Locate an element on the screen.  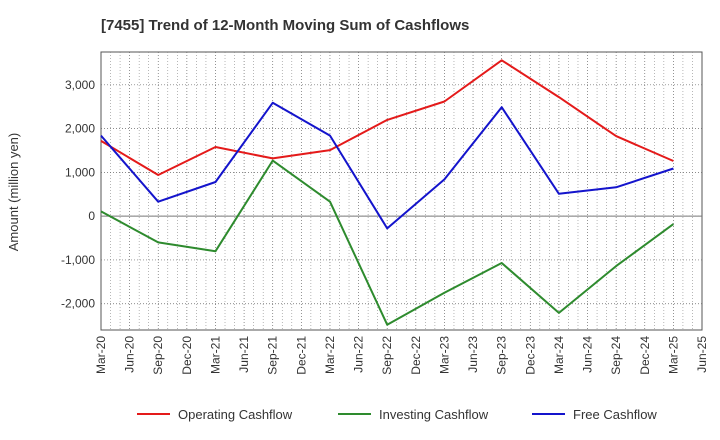
y-tick-label: -2,000 is located at coordinates (78, 304).